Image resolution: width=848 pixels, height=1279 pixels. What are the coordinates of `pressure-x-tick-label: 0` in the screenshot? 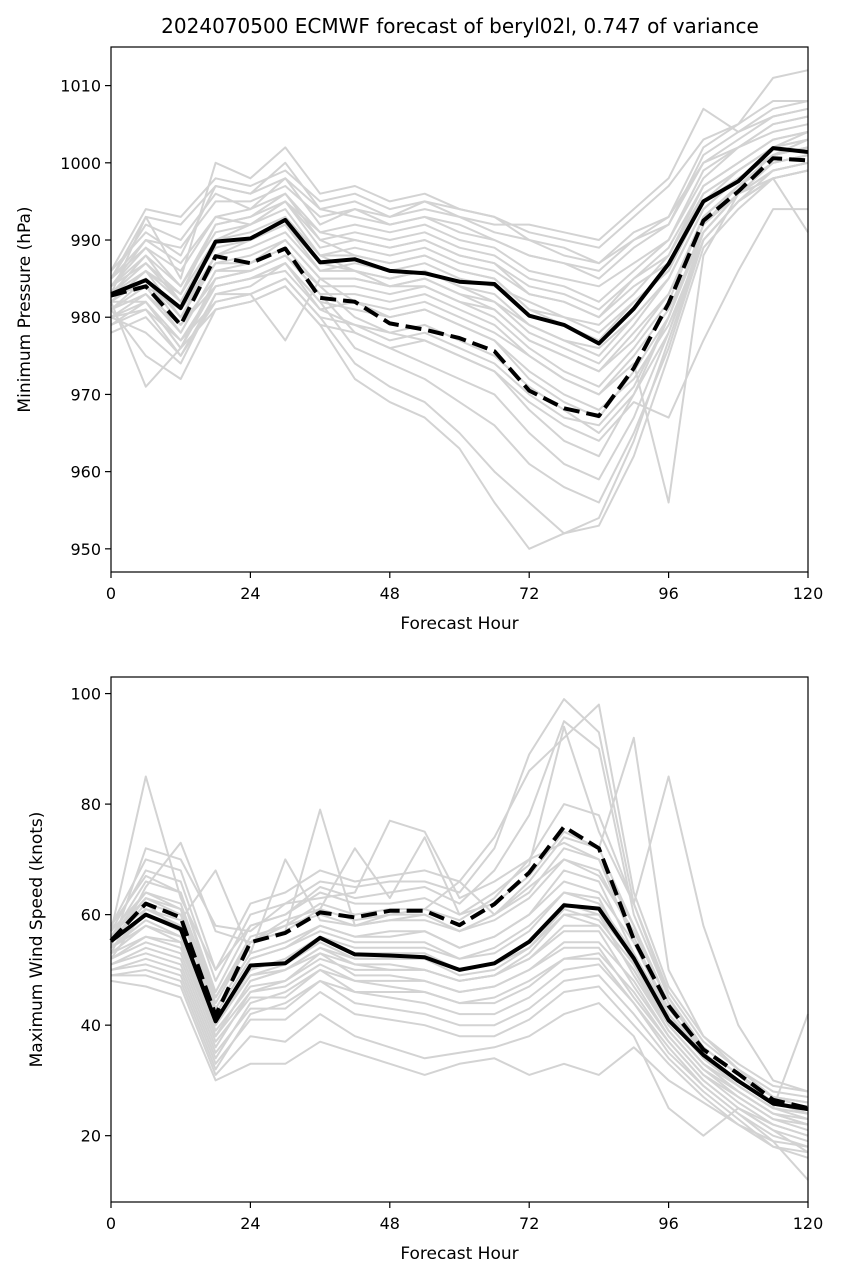 It's located at (111, 593).